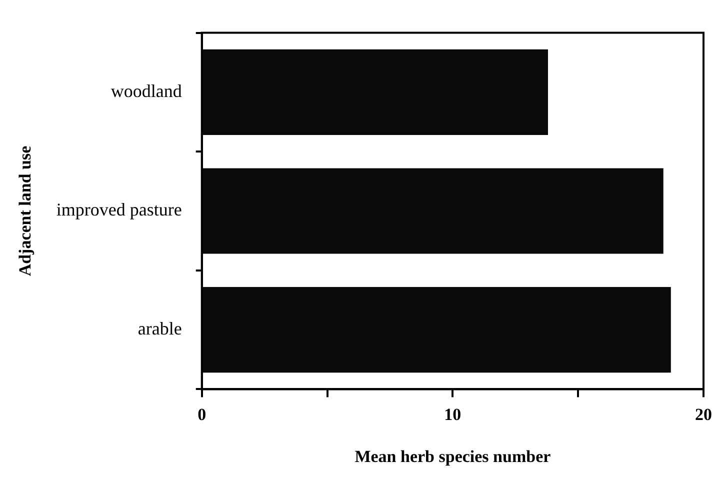 Image resolution: width=728 pixels, height=484 pixels. What do you see at coordinates (25, 210) in the screenshot?
I see `y-axis-title: Adjacent land use` at bounding box center [25, 210].